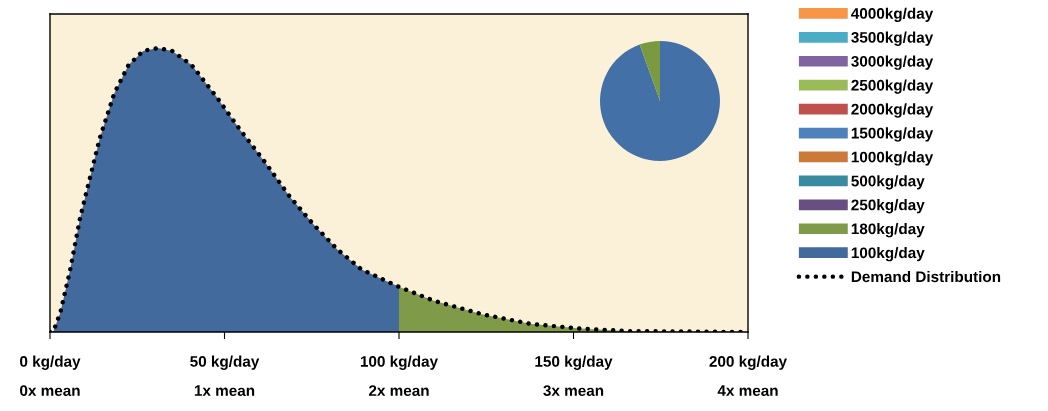 The height and width of the screenshot is (411, 1048). Describe the element at coordinates (888, 206) in the screenshot. I see `legend-label: 250kg/day` at that location.